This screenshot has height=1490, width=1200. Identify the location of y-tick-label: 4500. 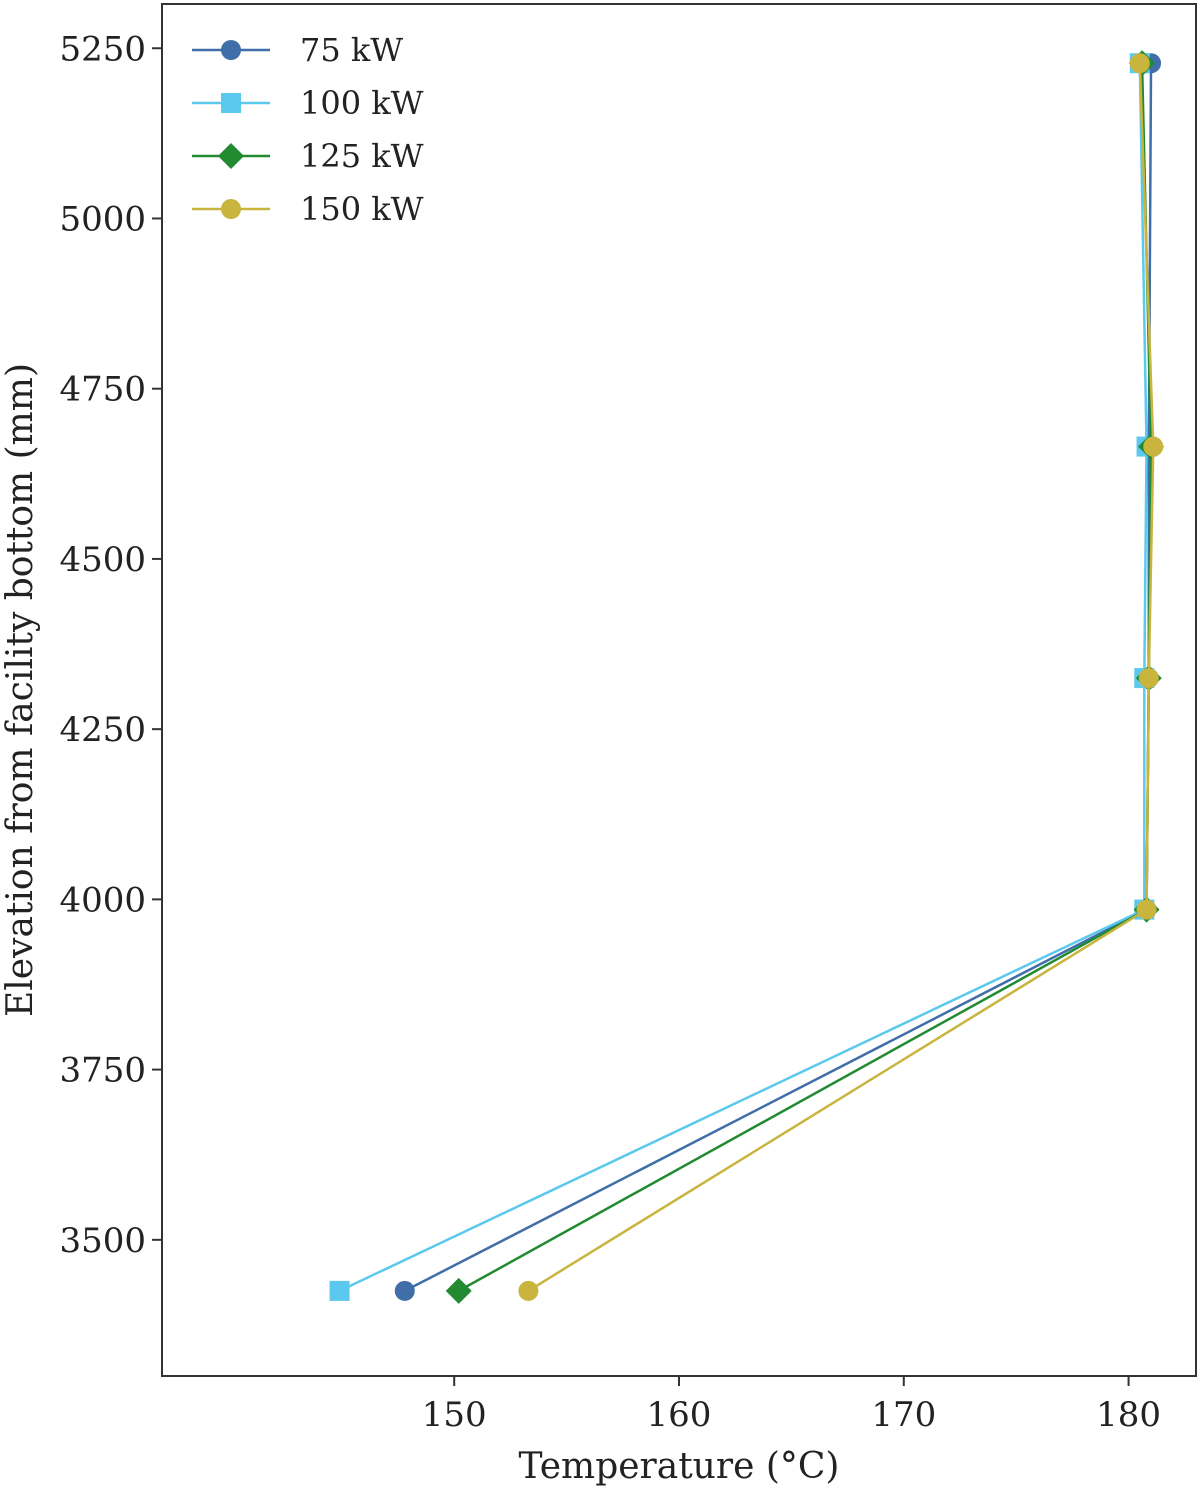
(102, 560).